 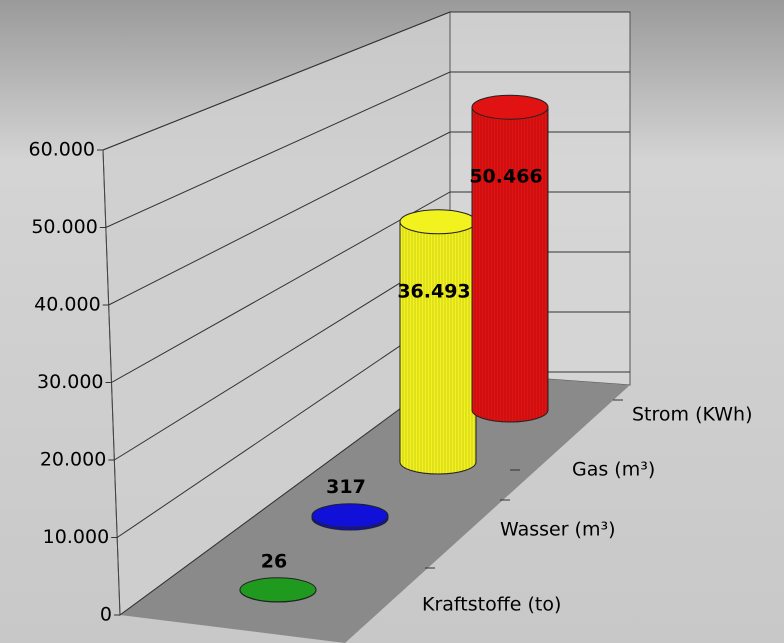 I want to click on value-label: 317, so click(x=346, y=487).